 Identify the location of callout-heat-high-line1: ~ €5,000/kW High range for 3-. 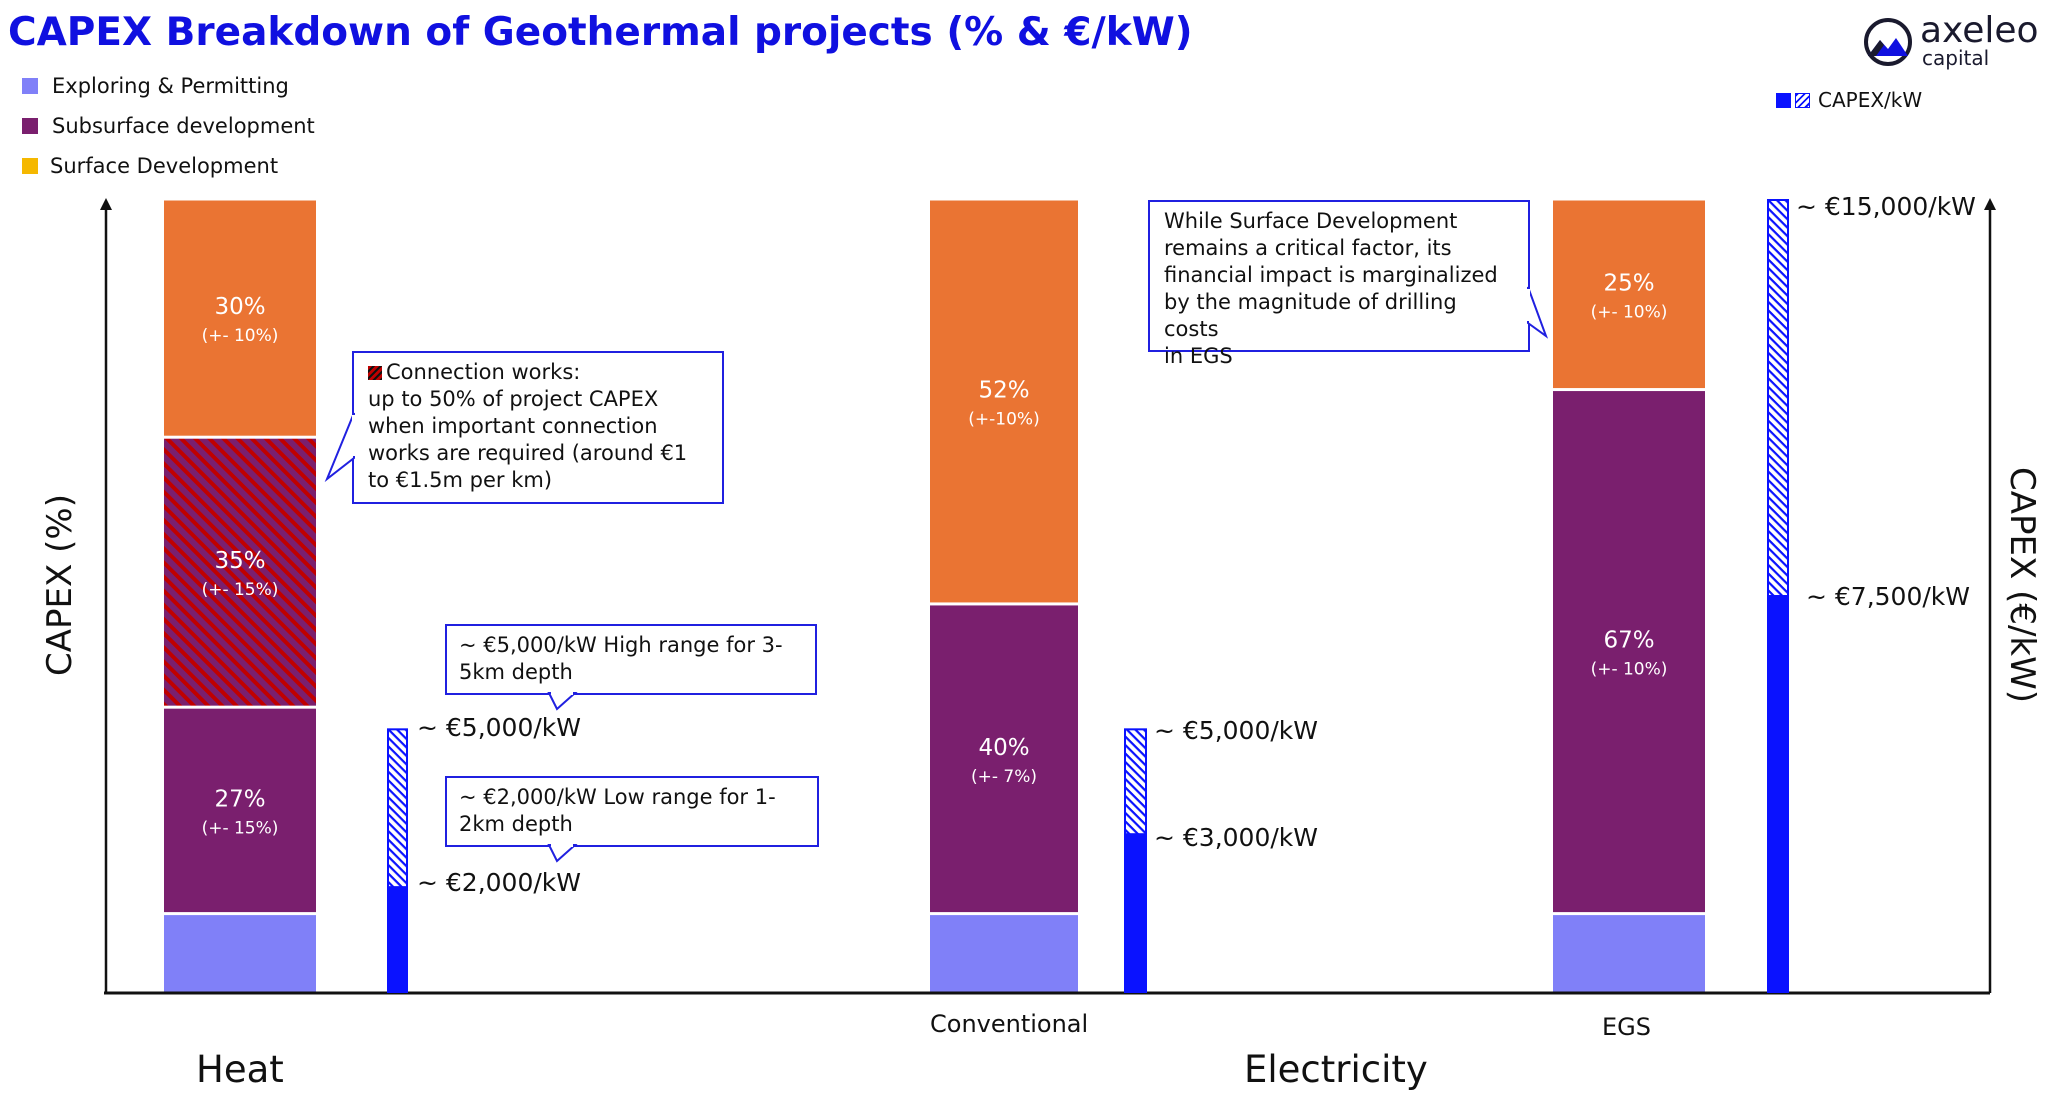
(621, 645).